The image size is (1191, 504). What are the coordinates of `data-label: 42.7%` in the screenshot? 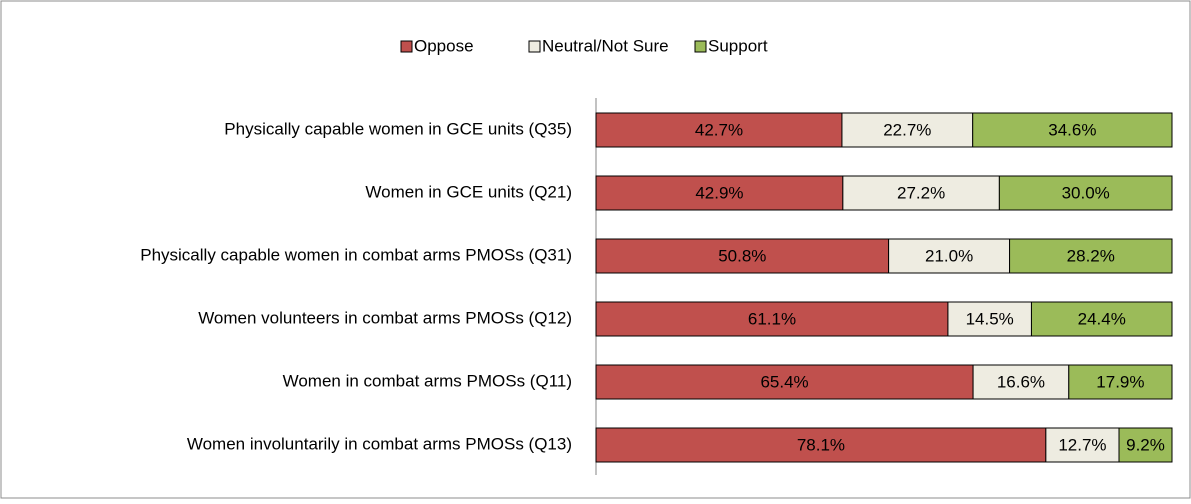 It's located at (719, 129).